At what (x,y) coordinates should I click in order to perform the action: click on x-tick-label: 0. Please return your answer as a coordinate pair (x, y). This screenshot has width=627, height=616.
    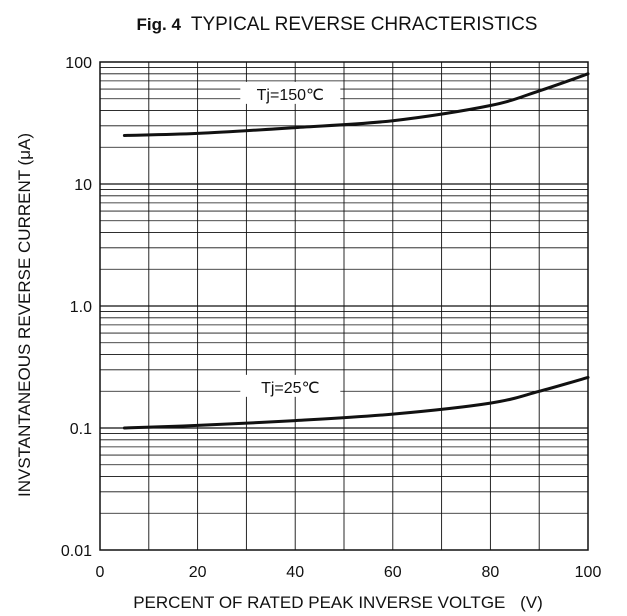
    Looking at the image, I should click on (100, 572).